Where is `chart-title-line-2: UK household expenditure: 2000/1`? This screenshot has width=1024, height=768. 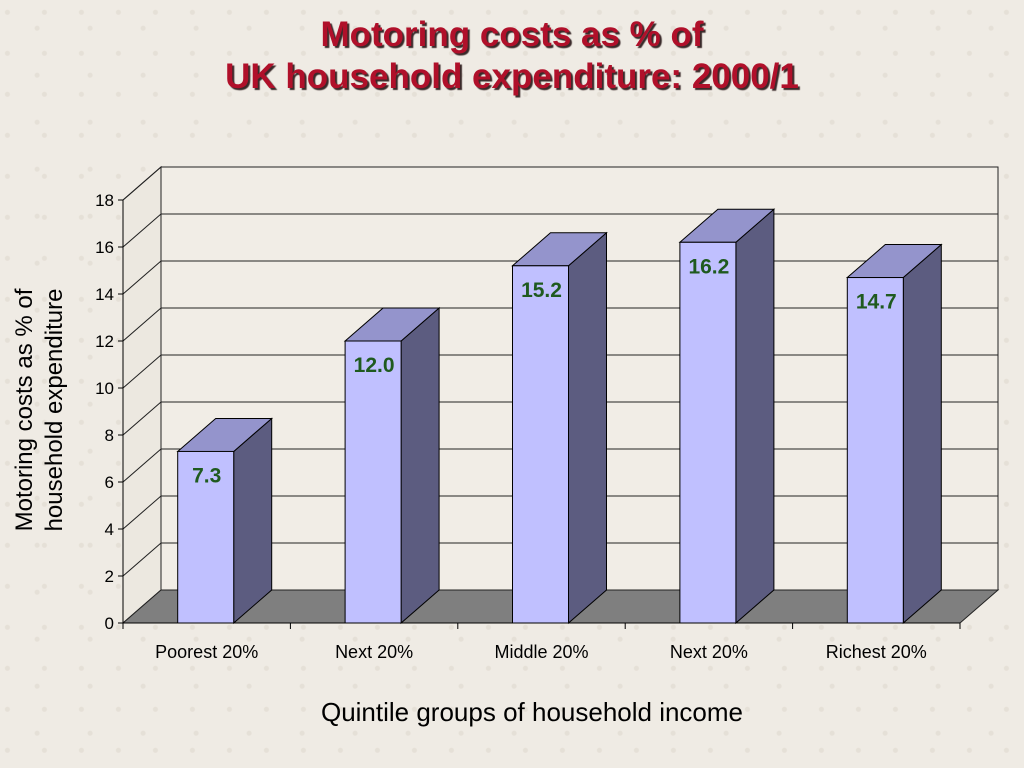
chart-title-line-2: UK household expenditure: 2000/1 is located at coordinates (512, 76).